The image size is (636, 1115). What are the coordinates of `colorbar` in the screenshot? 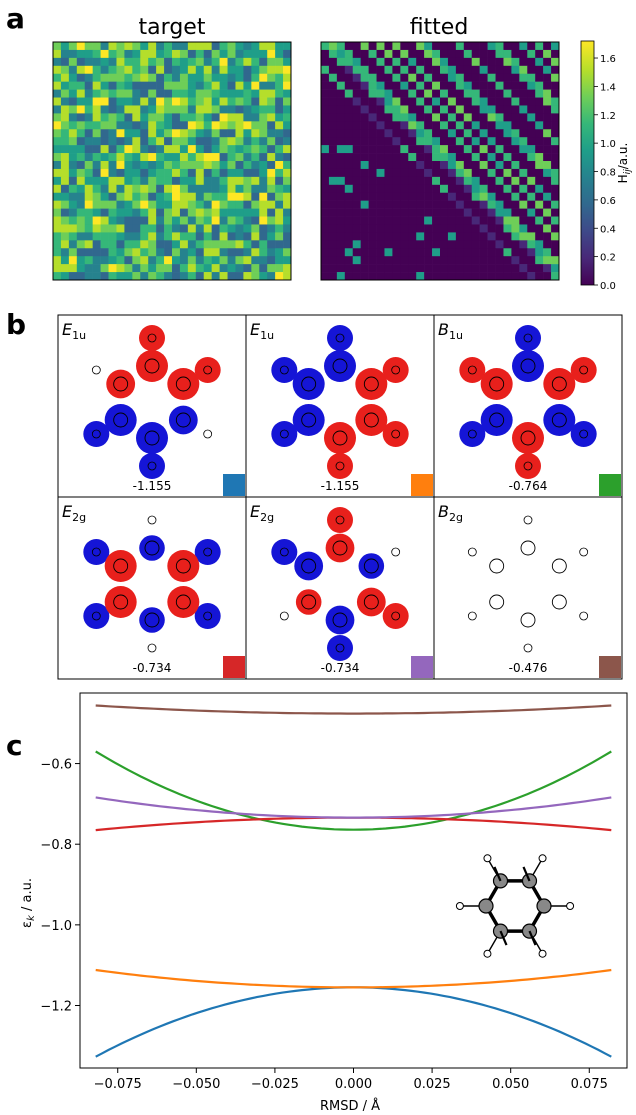 It's located at (587, 163).